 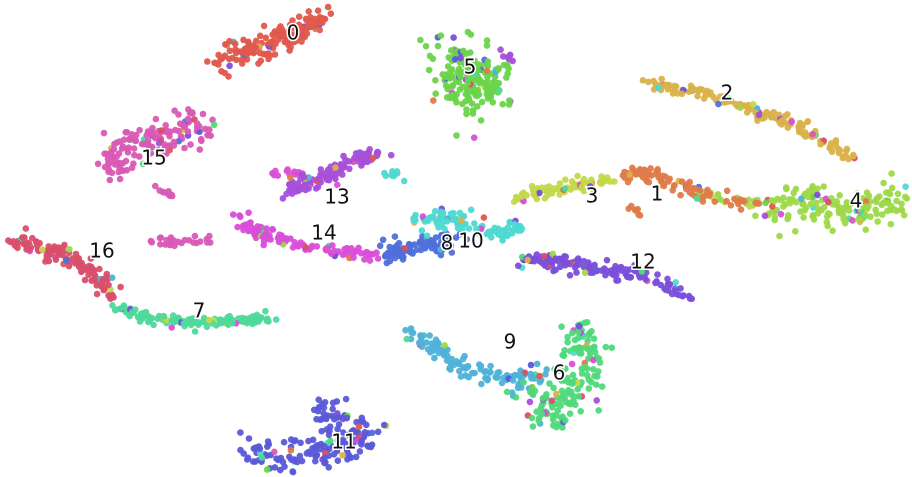 What do you see at coordinates (539, 193) in the screenshot?
I see `cluster-3-point` at bounding box center [539, 193].